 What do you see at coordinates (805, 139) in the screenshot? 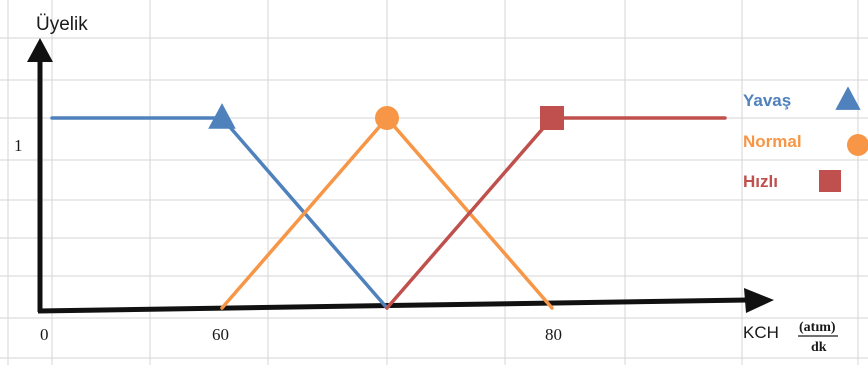
I see `legend: Yavaş Normal Hızlı` at bounding box center [805, 139].